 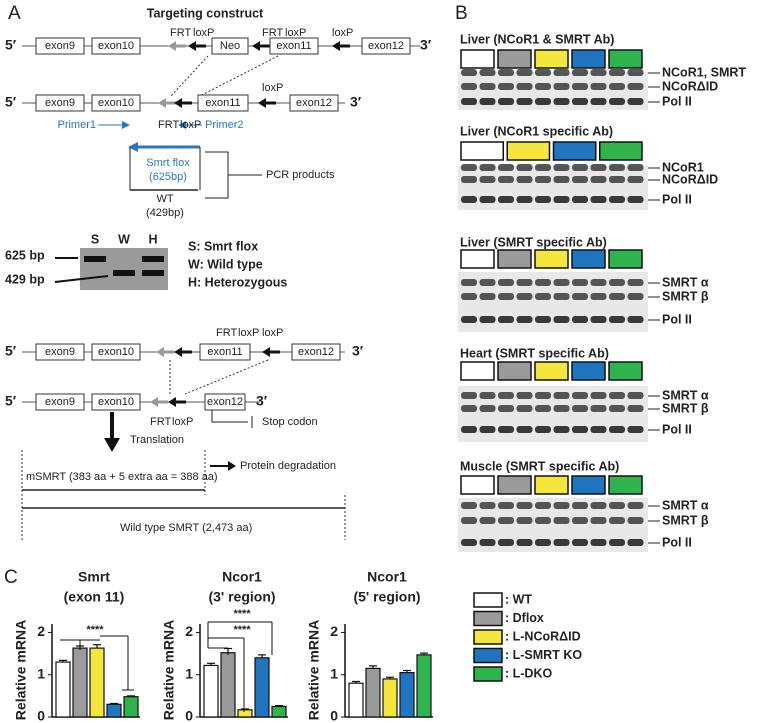 What do you see at coordinates (157, 440) in the screenshot?
I see `label: Translation` at bounding box center [157, 440].